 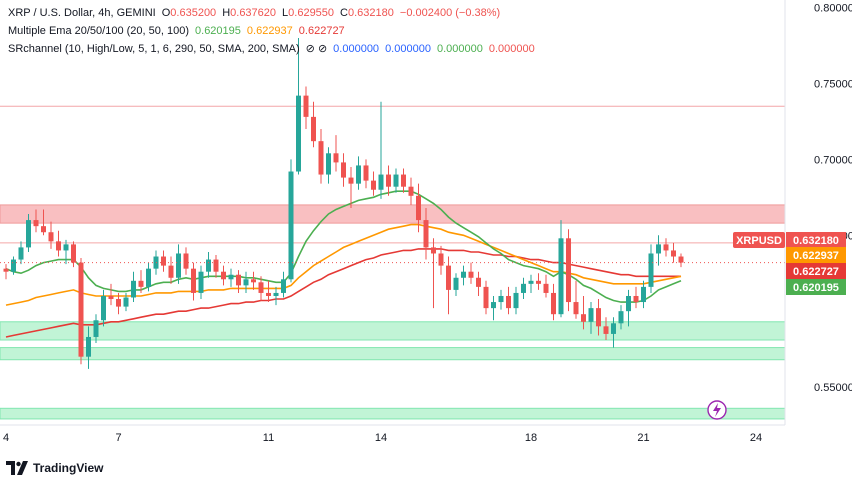 I want to click on event-marker-icon, so click(x=717, y=410).